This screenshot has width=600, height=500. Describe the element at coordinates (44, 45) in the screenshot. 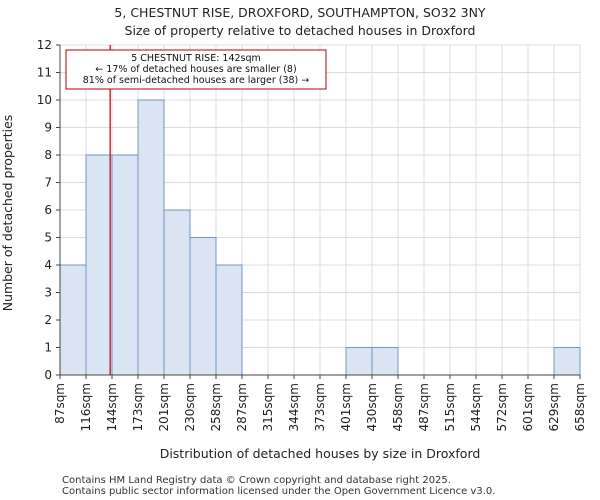

I see `y-tick-label-12: 12` at that location.